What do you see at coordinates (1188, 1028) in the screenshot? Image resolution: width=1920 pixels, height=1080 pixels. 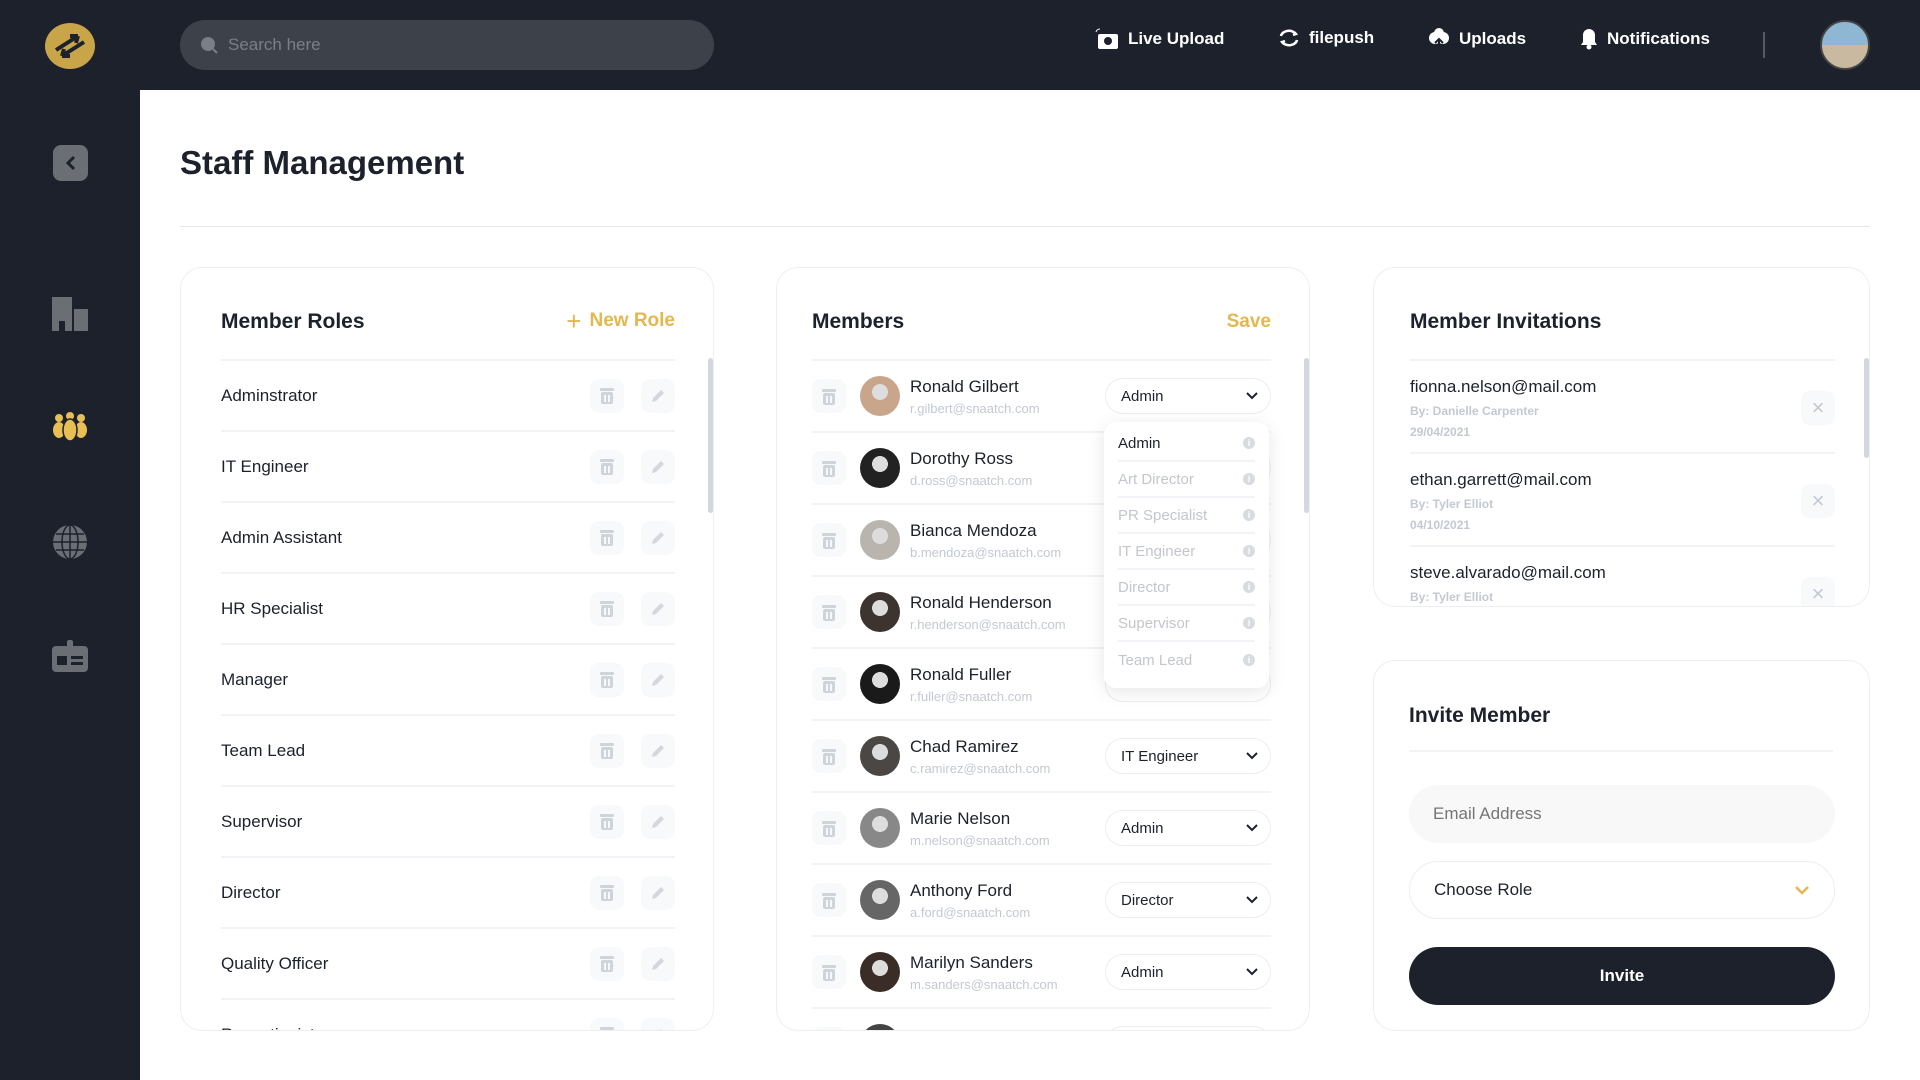 I see `role-select` at bounding box center [1188, 1028].